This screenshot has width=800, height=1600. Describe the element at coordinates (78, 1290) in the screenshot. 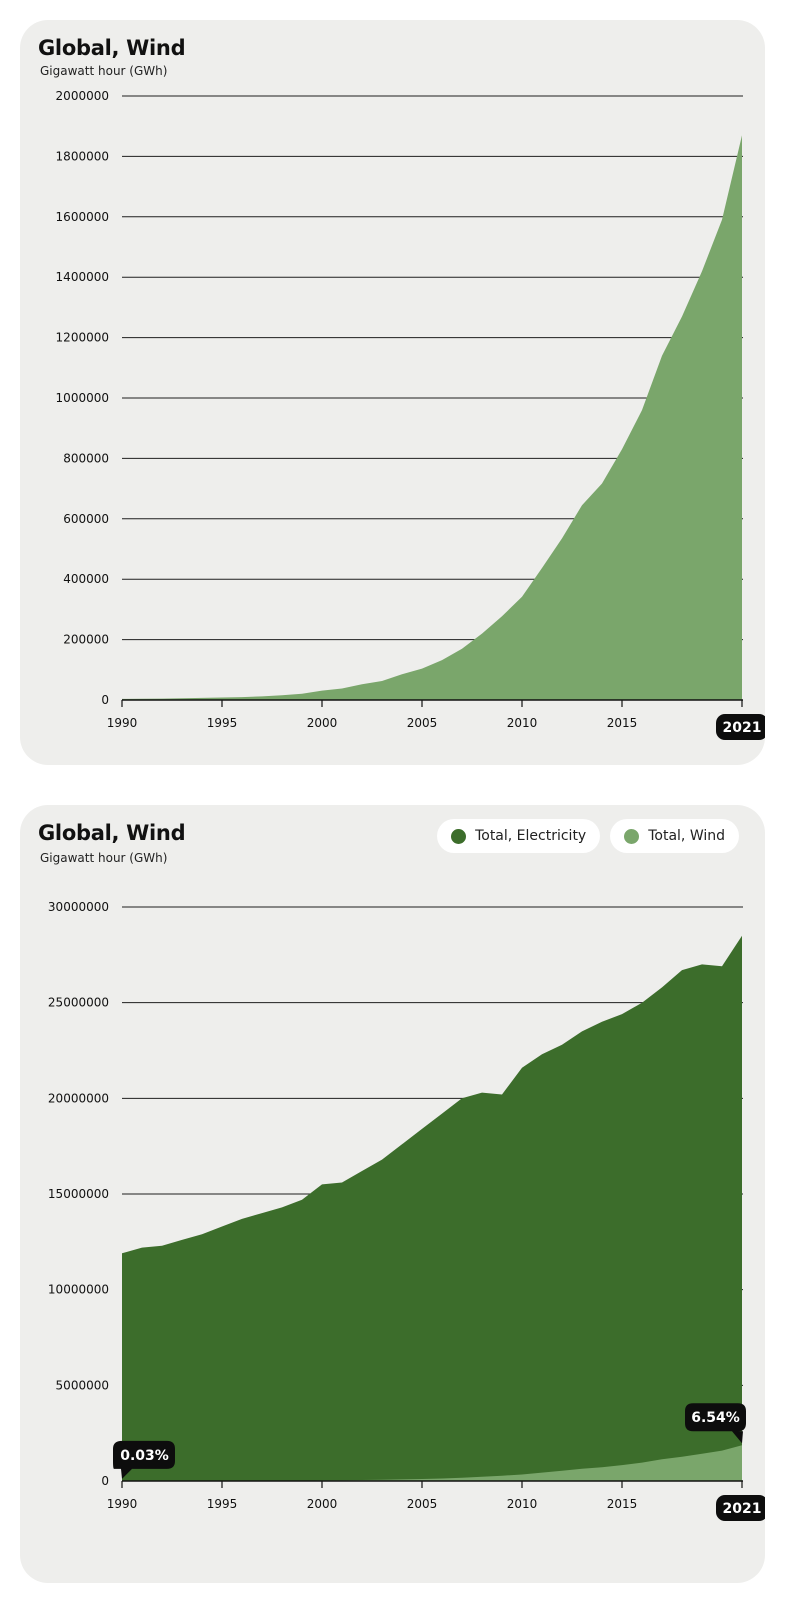

I see `y-tick-label: 10000000` at that location.